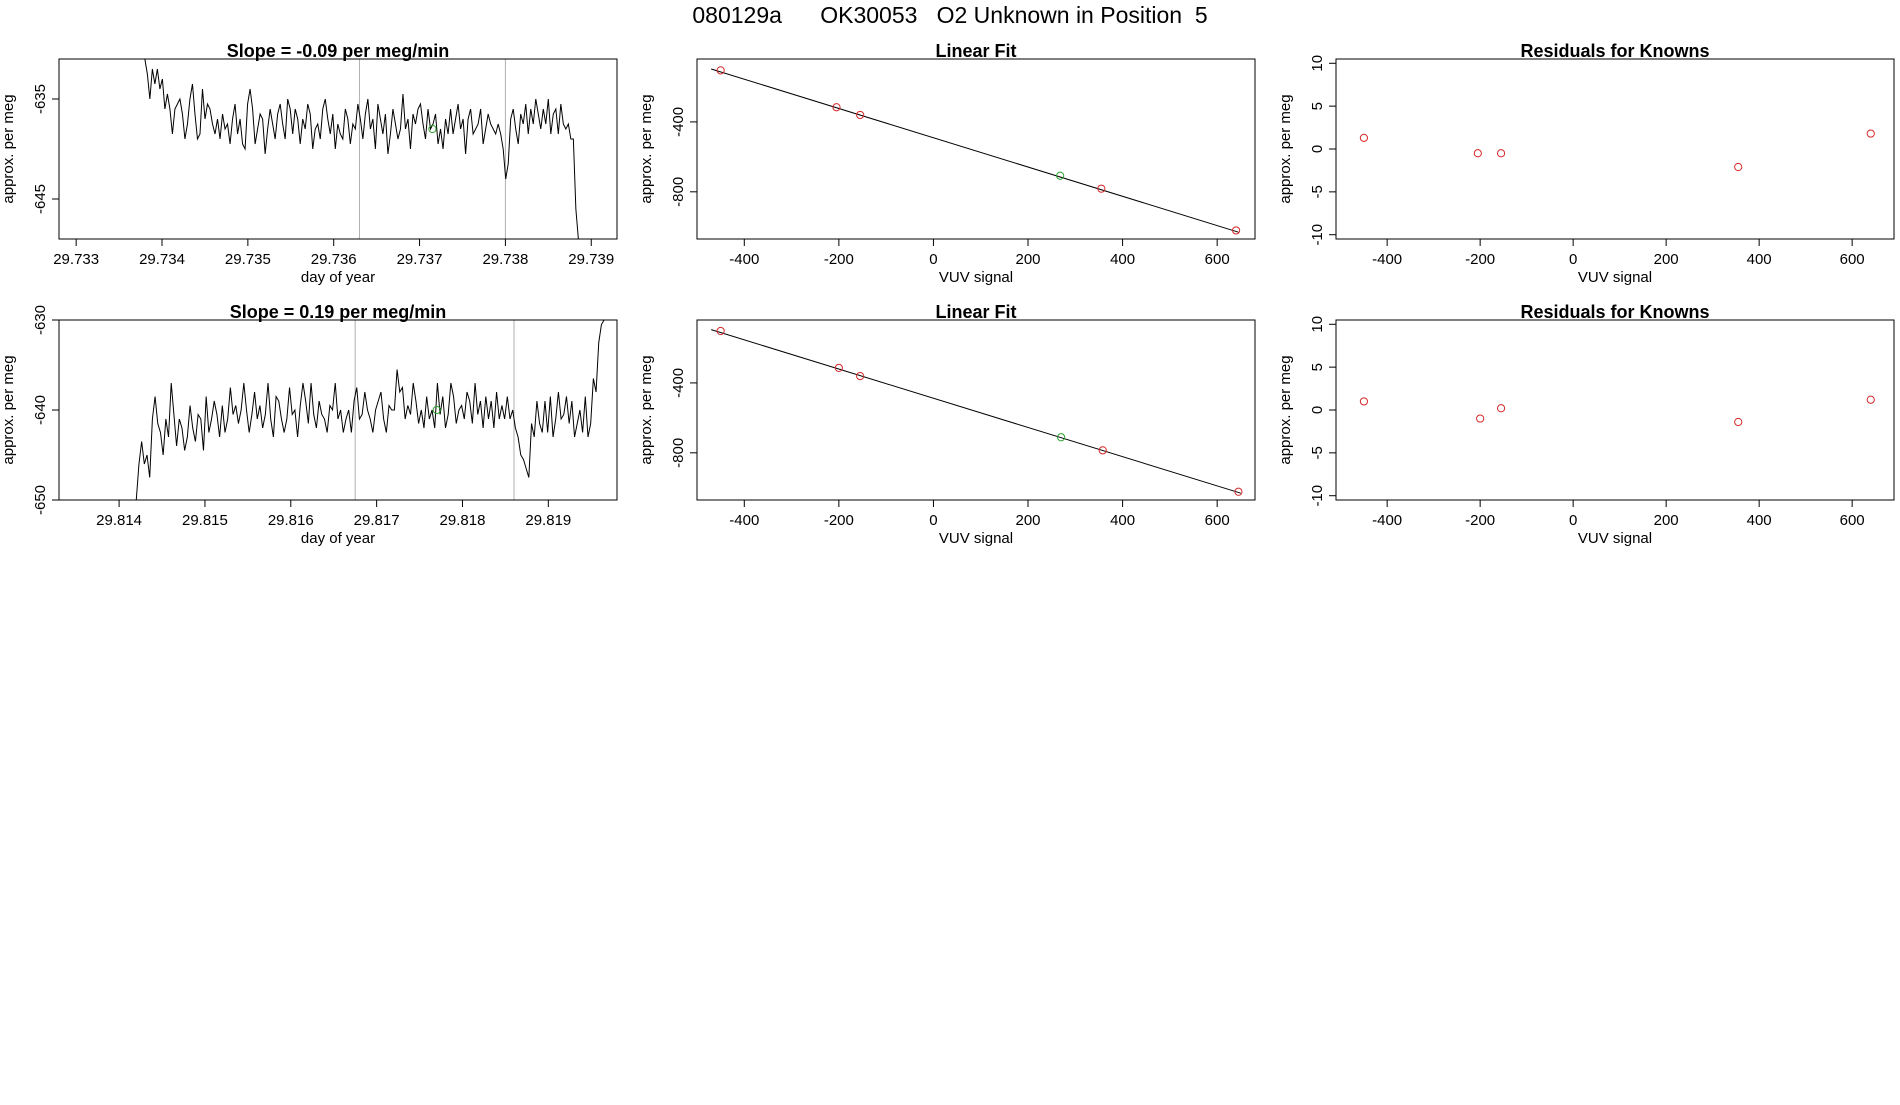 The width and height of the screenshot is (1900, 1105). Describe the element at coordinates (334, 259) in the screenshot. I see `x-tick-label: 29.736` at that location.